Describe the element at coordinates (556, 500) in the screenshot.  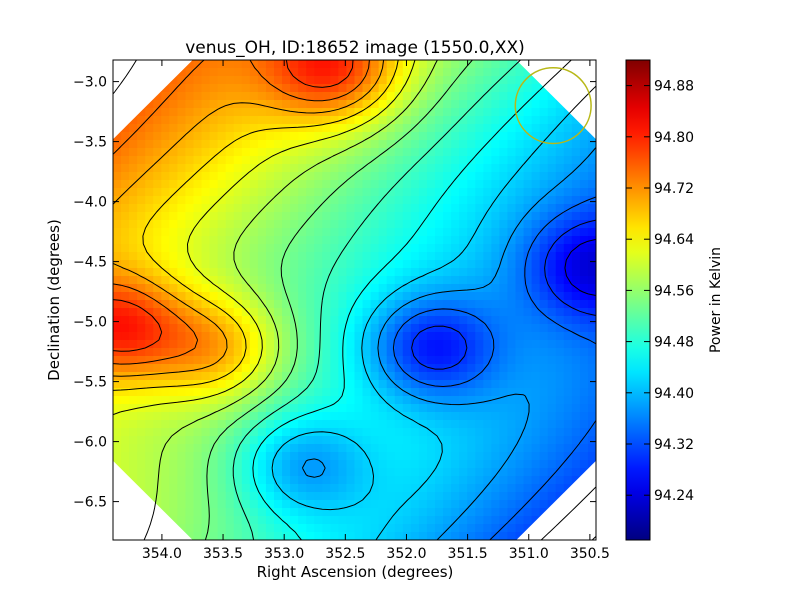
I see `map-mask-corner` at that location.